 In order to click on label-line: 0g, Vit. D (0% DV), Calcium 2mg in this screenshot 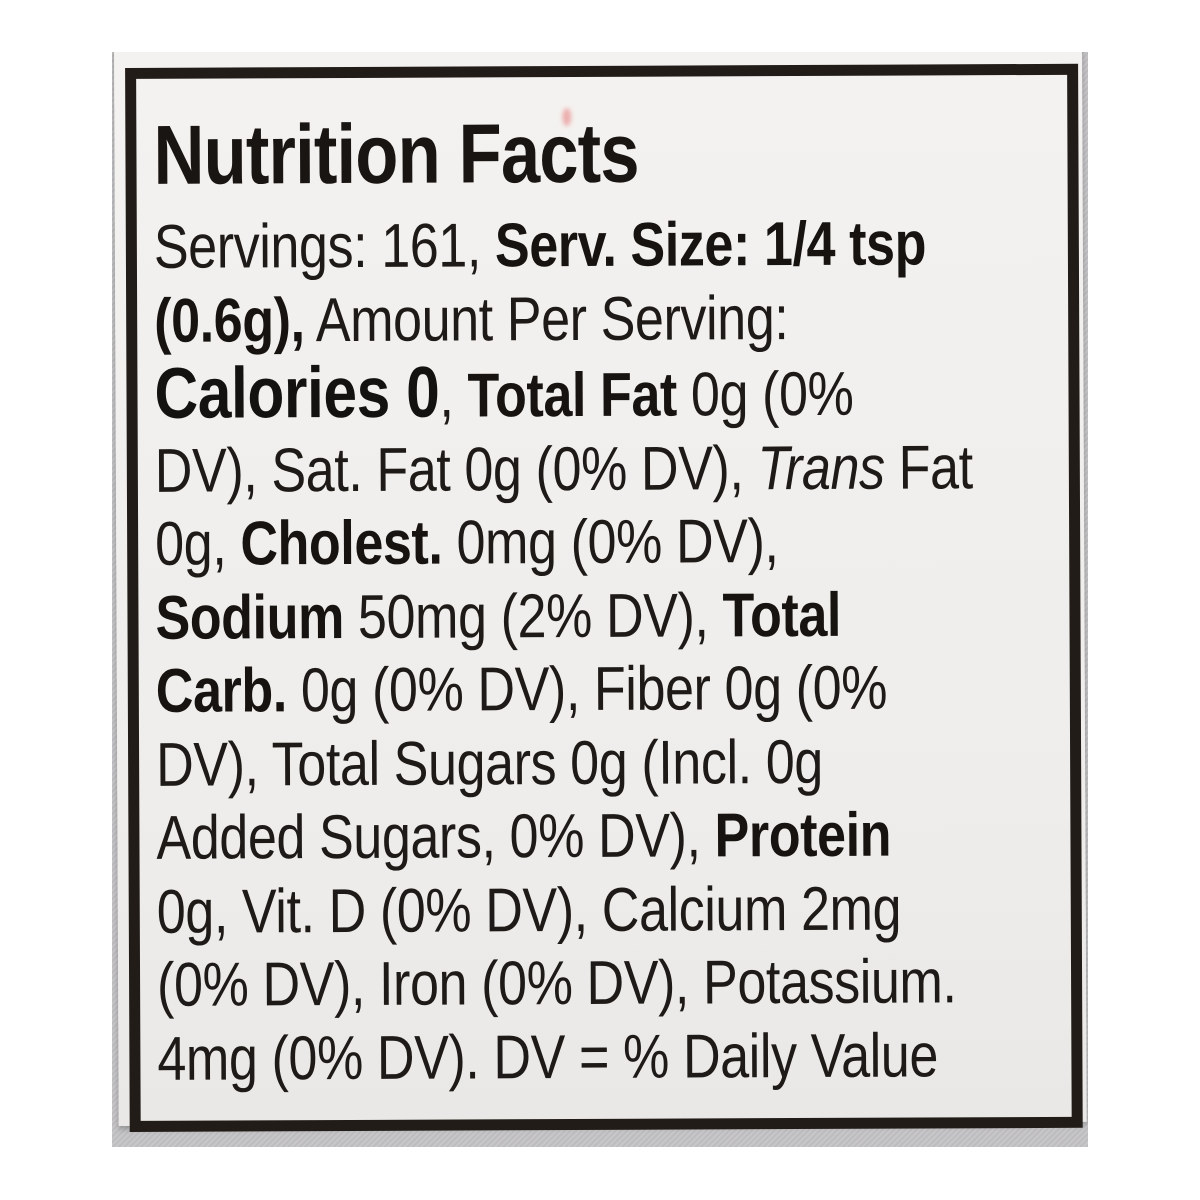, I will do `click(538, 910)`.